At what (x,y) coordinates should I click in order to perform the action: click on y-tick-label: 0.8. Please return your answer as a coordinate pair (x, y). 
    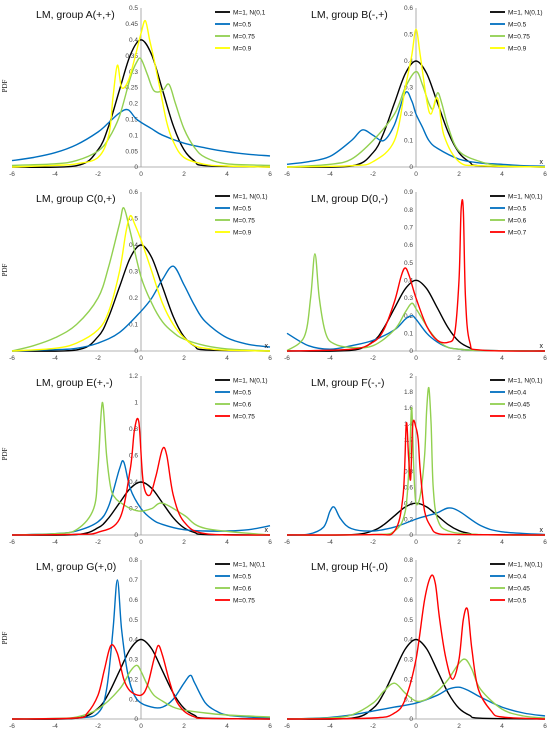
    Looking at the image, I should click on (133, 429).